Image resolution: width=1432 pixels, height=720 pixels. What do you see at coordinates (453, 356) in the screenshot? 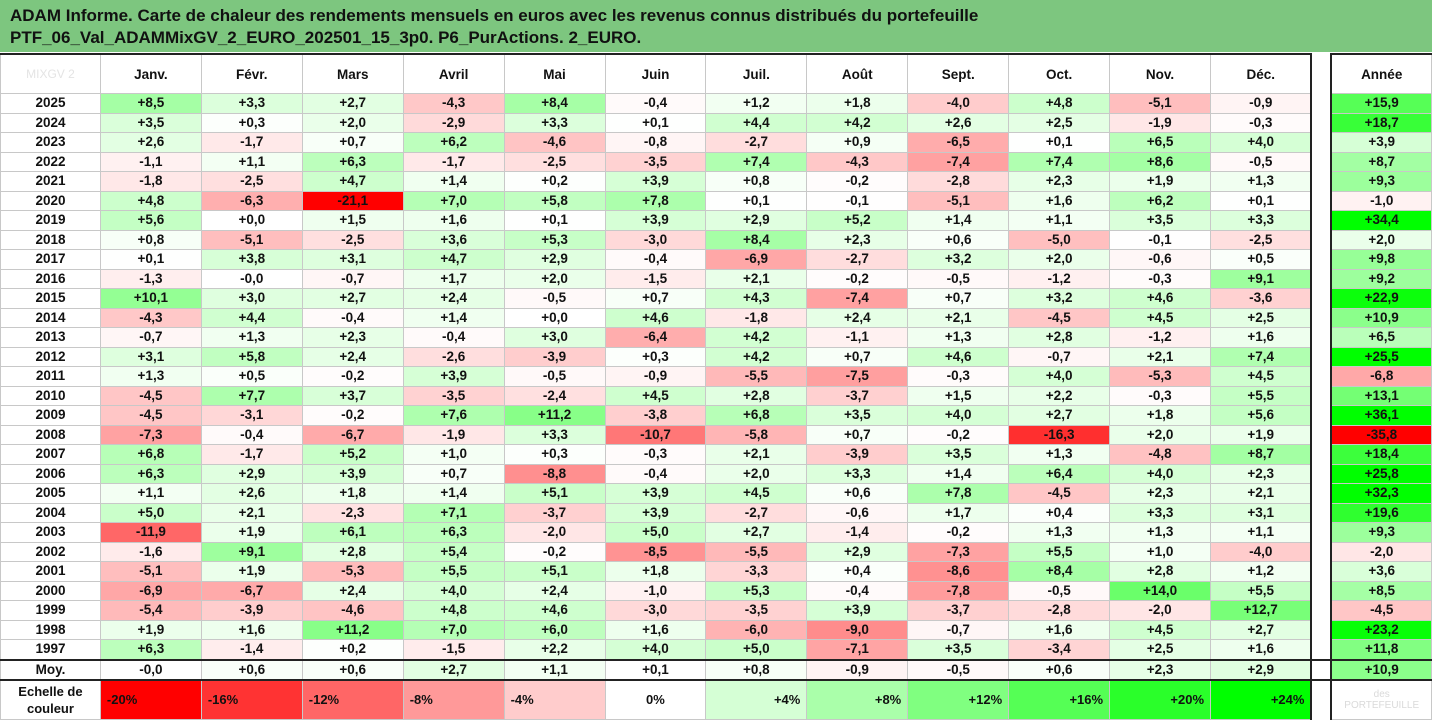
I see `heatmap-cell: -2,6` at bounding box center [453, 356].